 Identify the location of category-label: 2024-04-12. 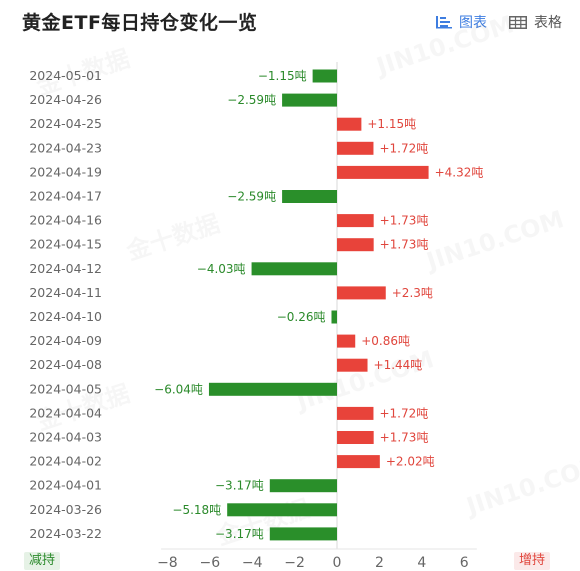
(65, 268).